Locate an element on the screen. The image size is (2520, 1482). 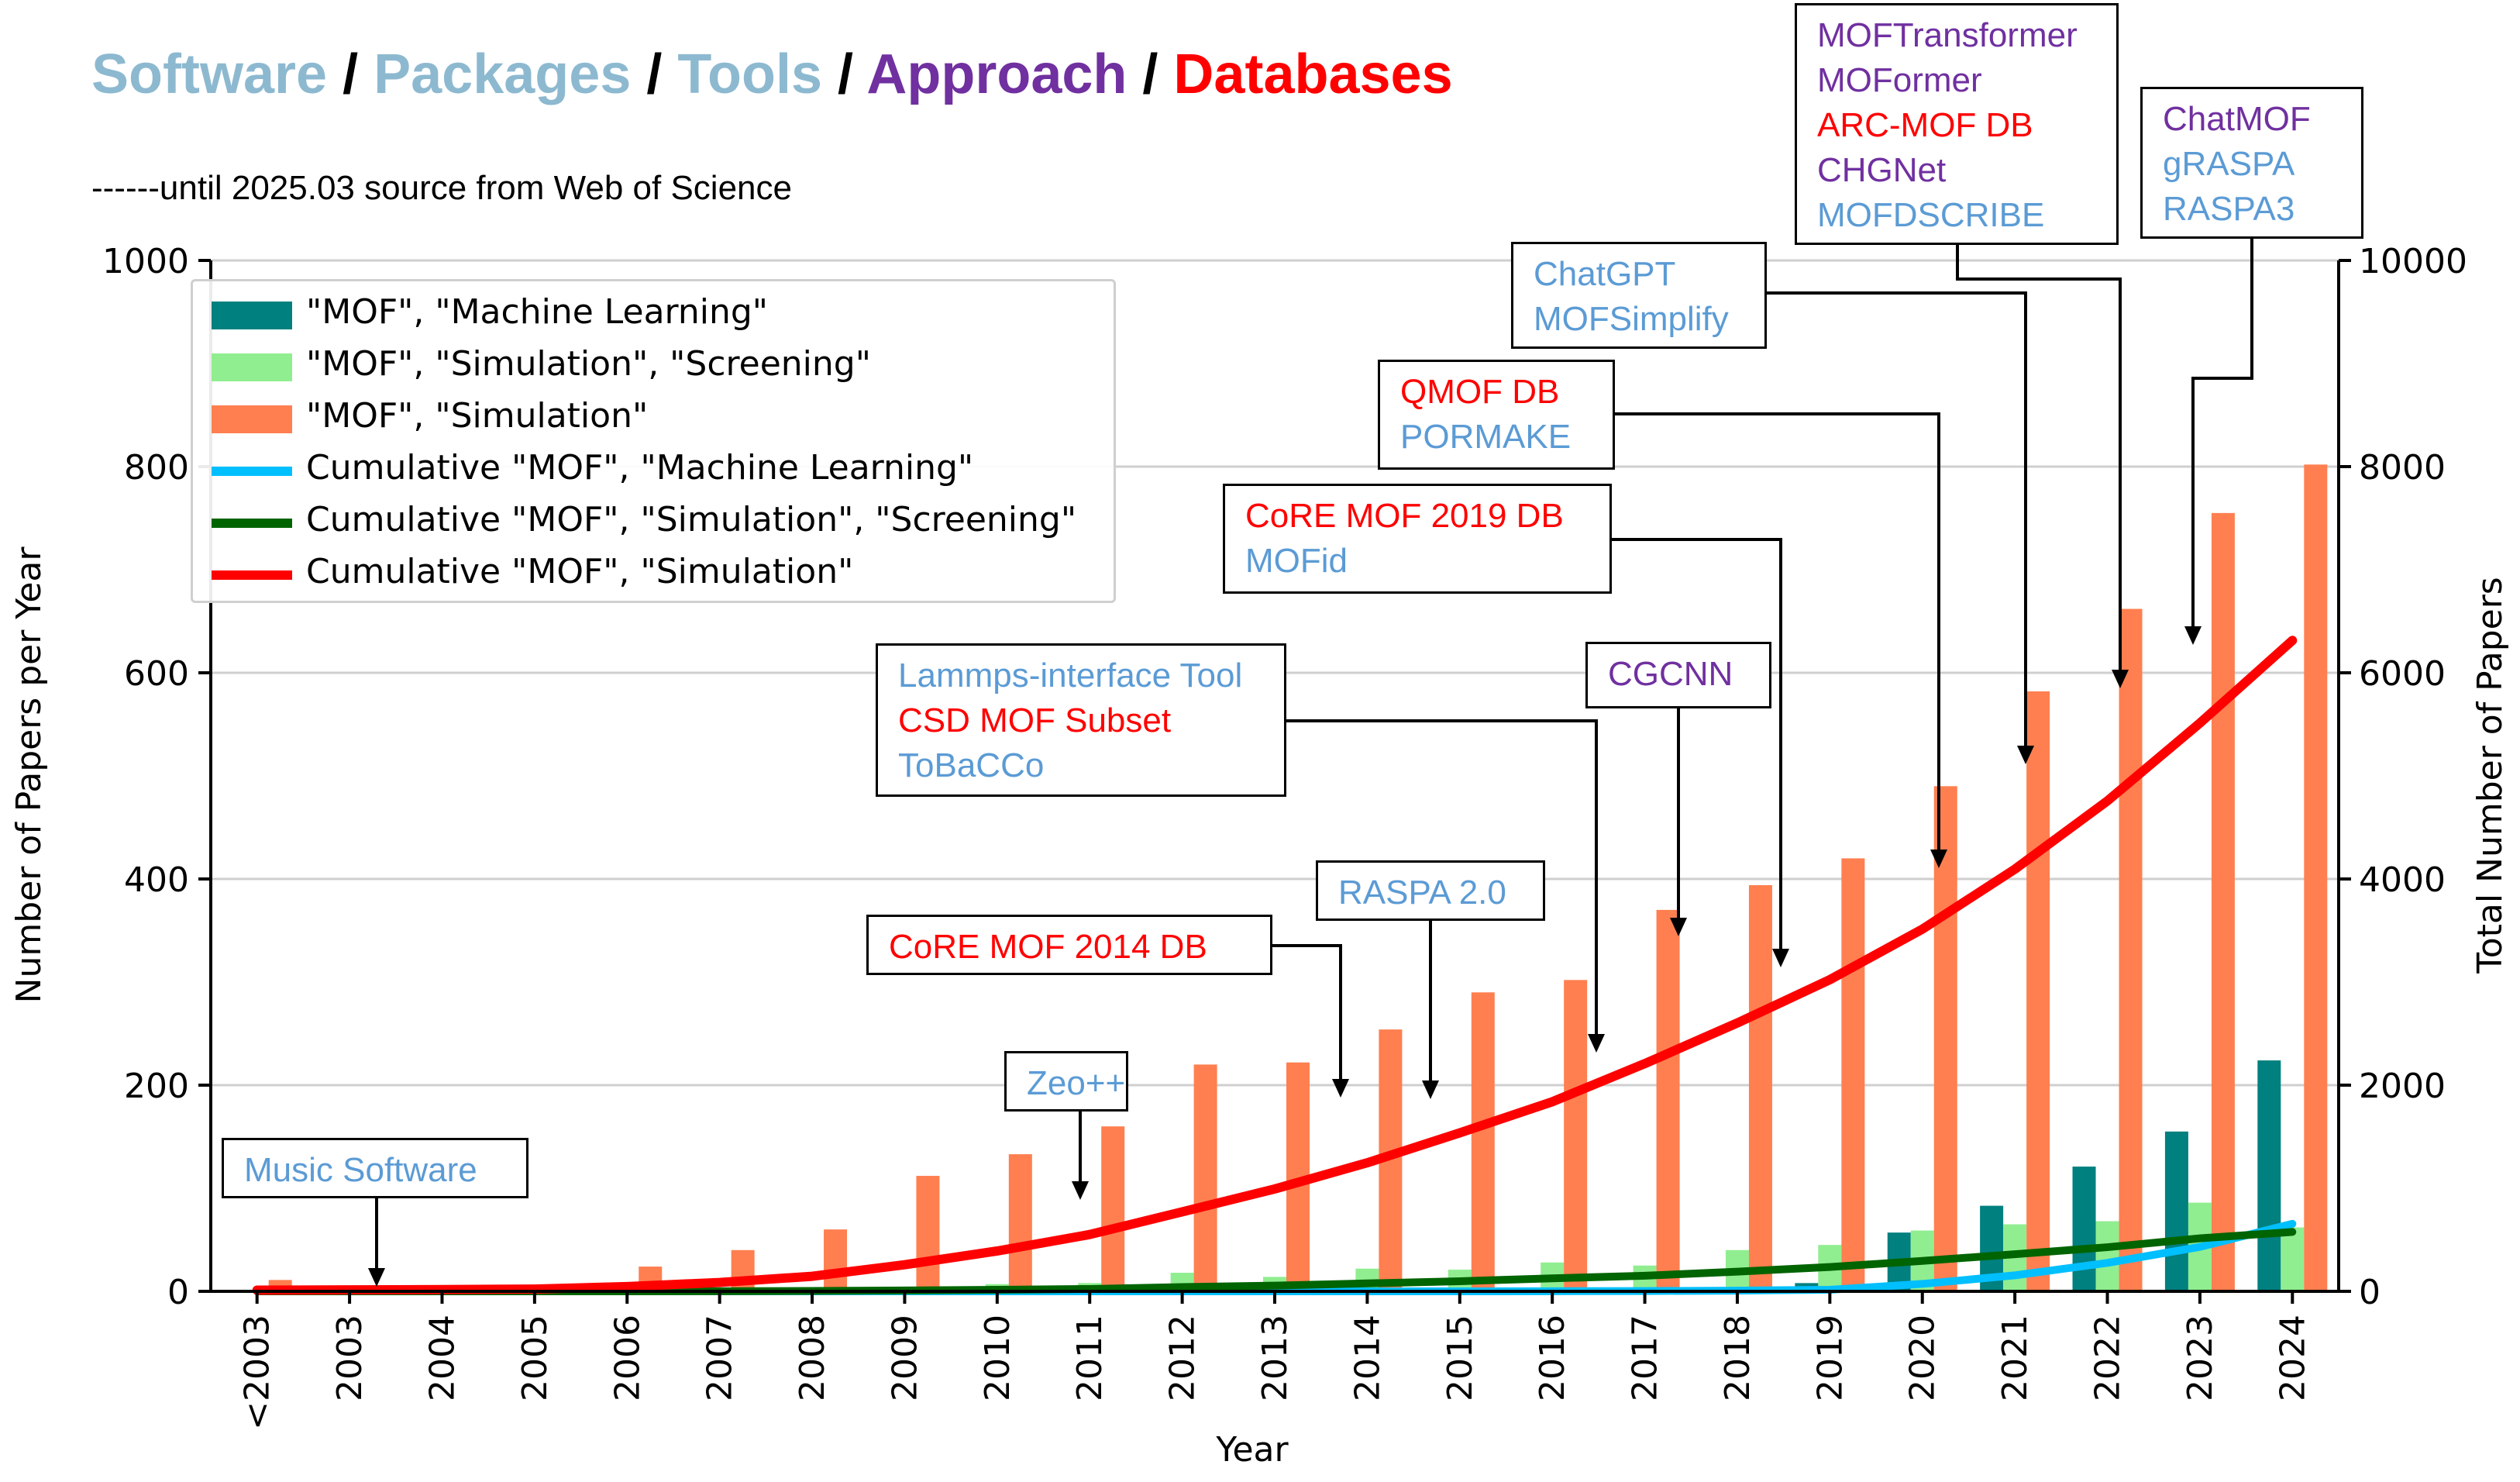
y-tick-label: 600 is located at coordinates (157, 674).